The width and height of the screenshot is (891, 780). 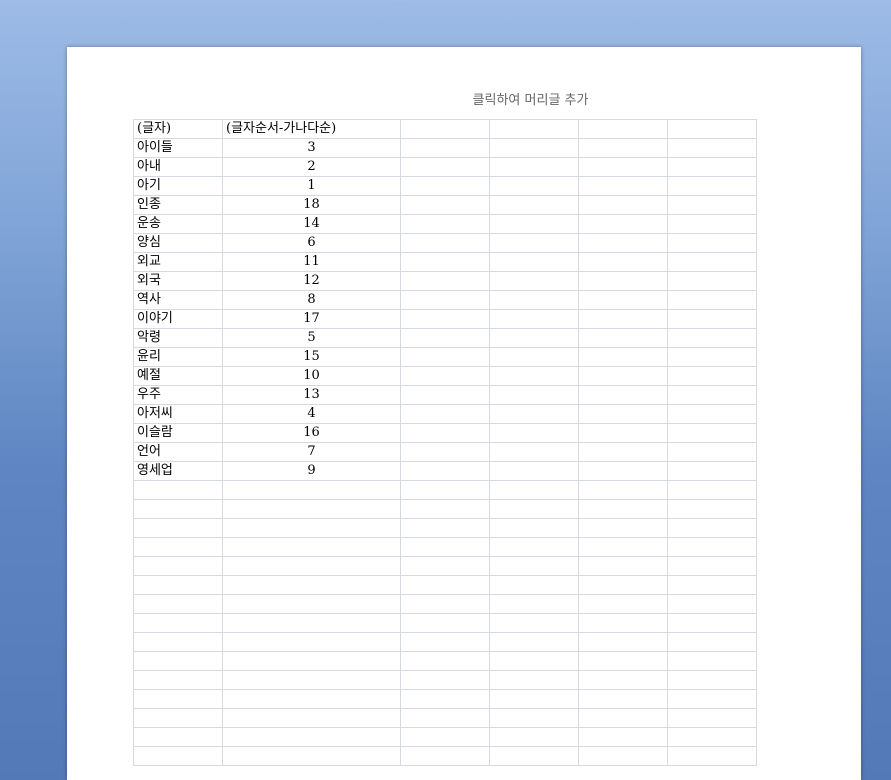 I want to click on cell: 9, so click(x=311, y=471).